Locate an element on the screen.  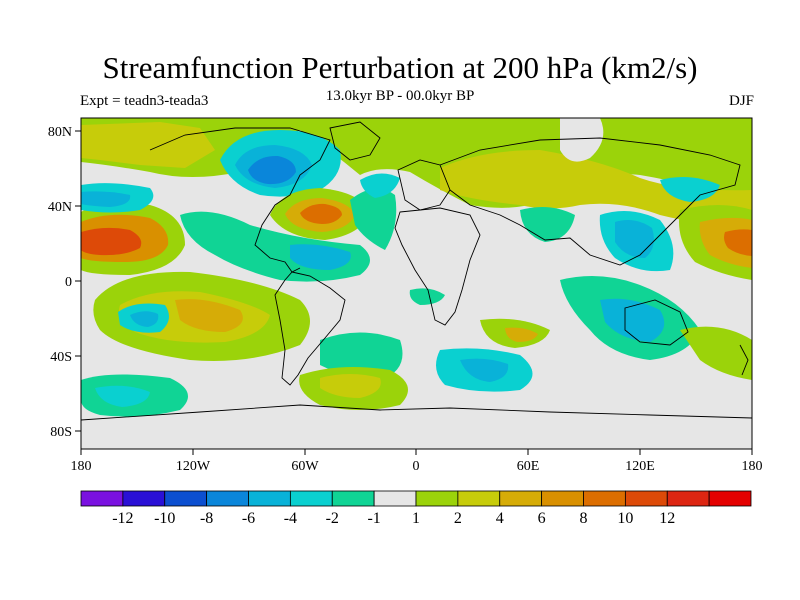
experiment-label: Expt = teadn3-teada3 is located at coordinates (144, 101).